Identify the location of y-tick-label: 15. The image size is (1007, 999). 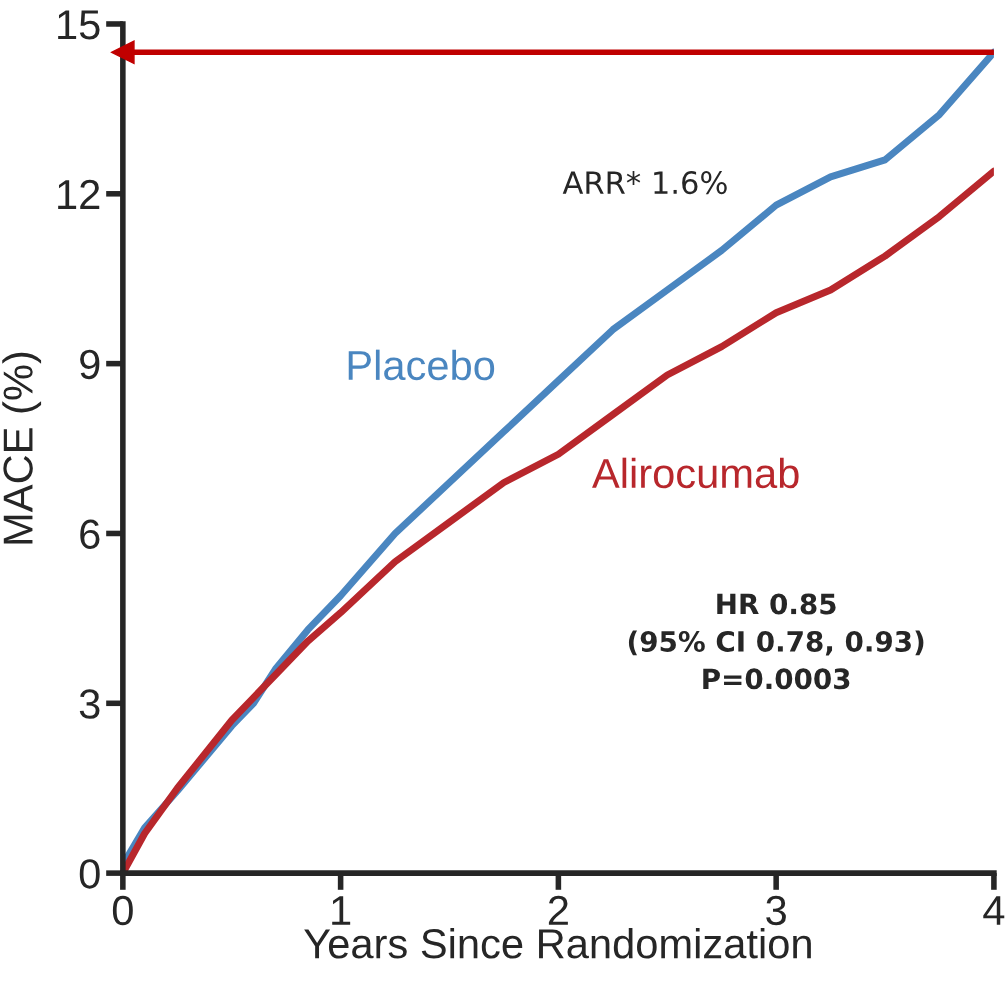
(79, 25).